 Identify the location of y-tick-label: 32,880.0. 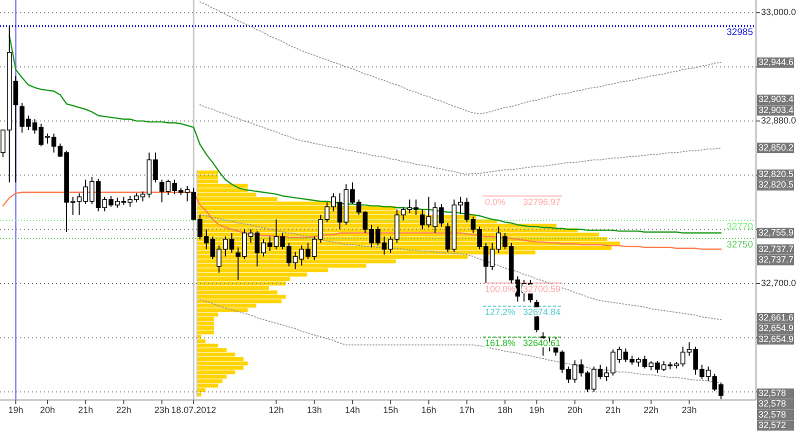
(778, 120).